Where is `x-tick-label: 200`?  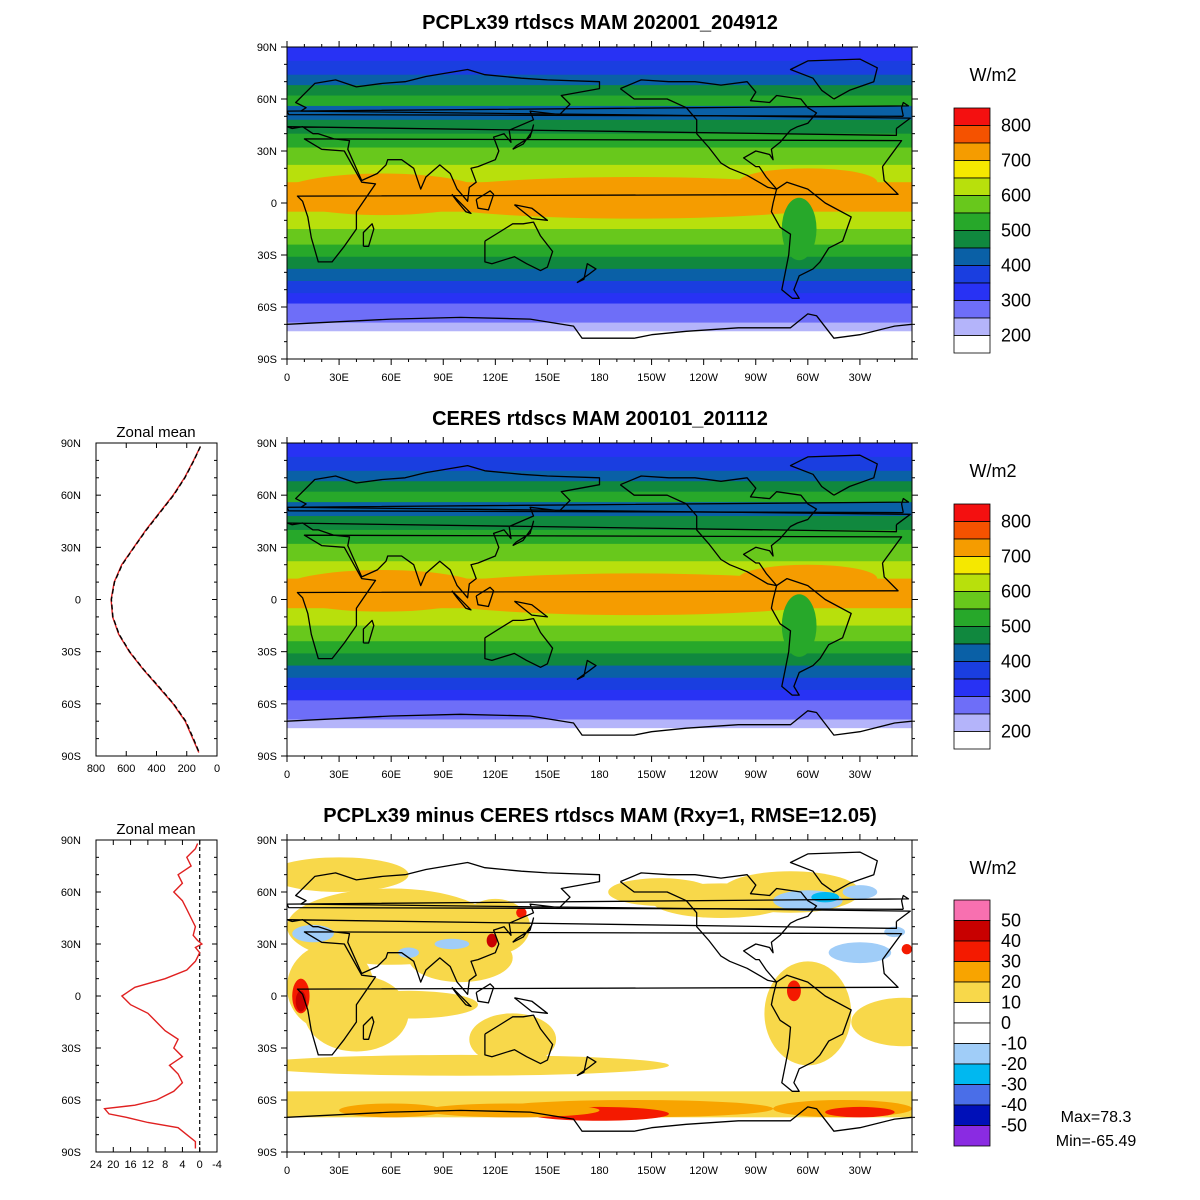
x-tick-label: 200 is located at coordinates (187, 769).